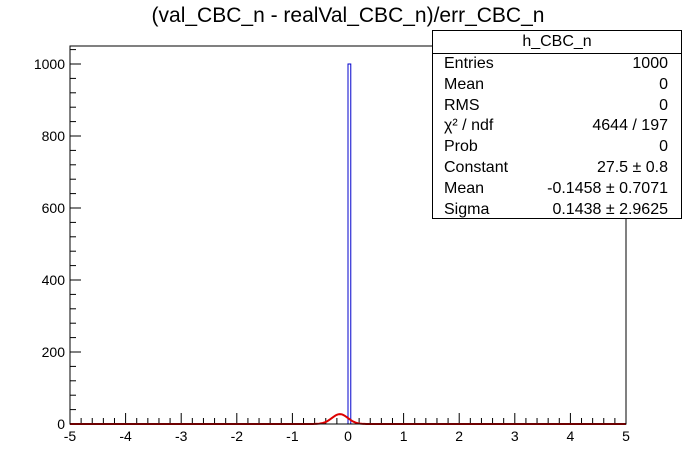 This screenshot has height=472, width=696. I want to click on stats-value: -0.1458 ± 0.7071, so click(607, 188).